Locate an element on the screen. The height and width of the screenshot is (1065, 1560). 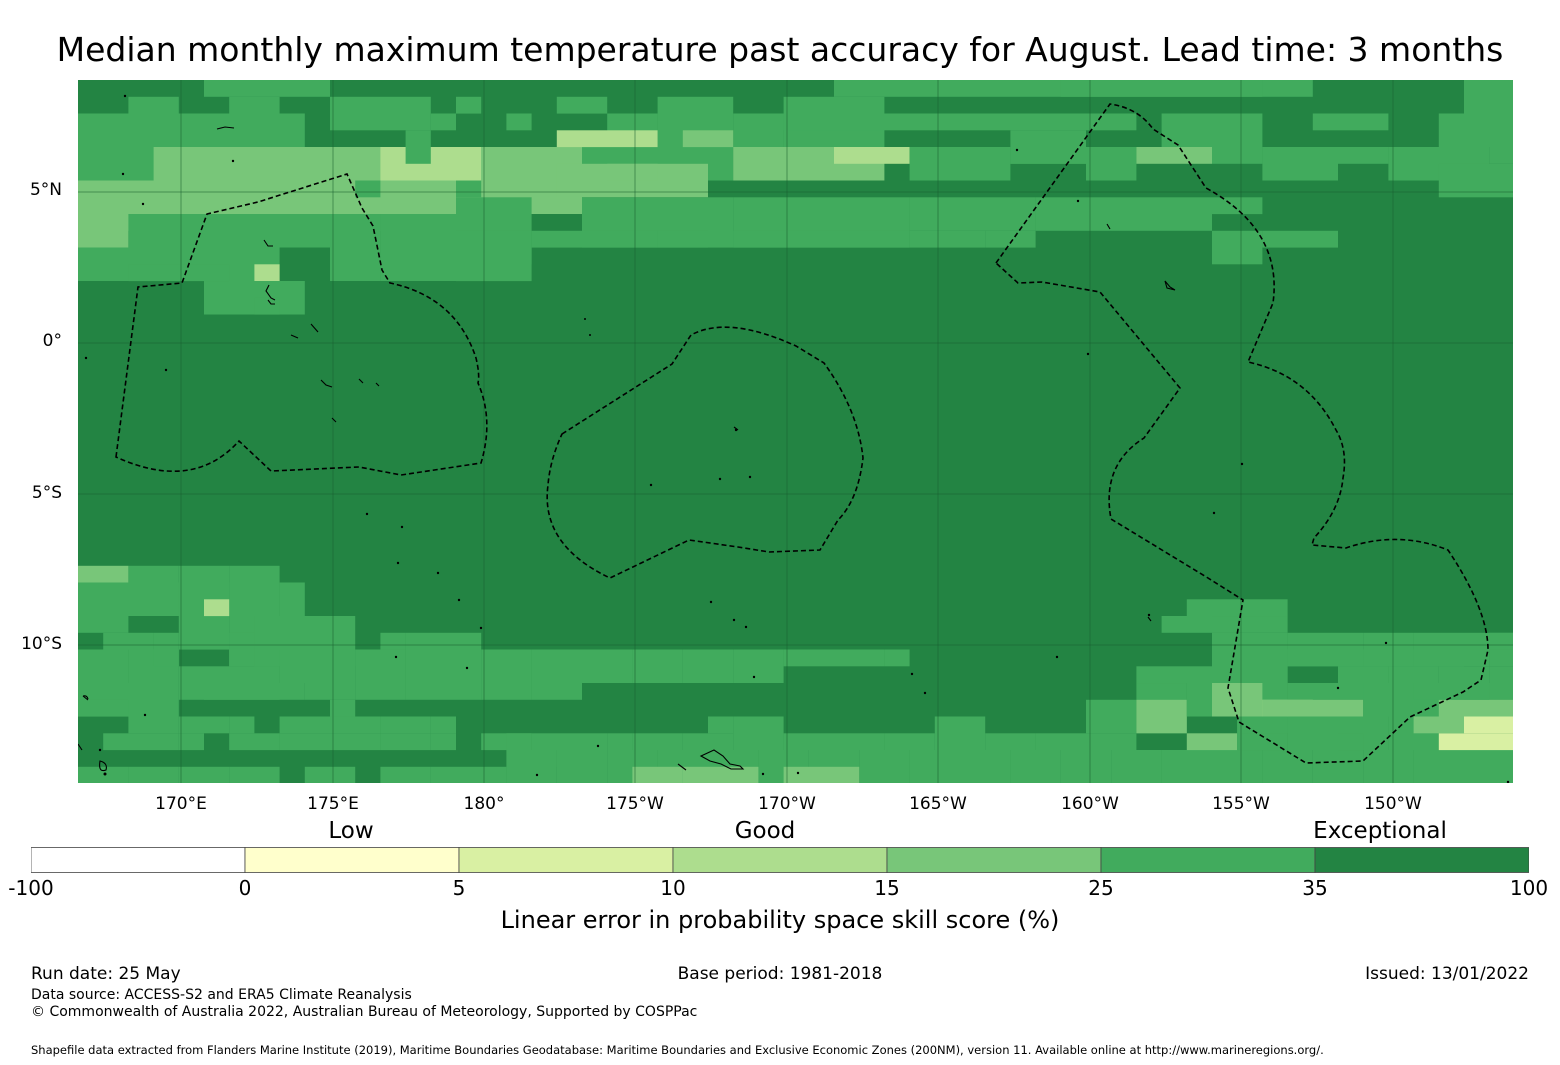
lon-label-180: 180° is located at coordinates (484, 804).